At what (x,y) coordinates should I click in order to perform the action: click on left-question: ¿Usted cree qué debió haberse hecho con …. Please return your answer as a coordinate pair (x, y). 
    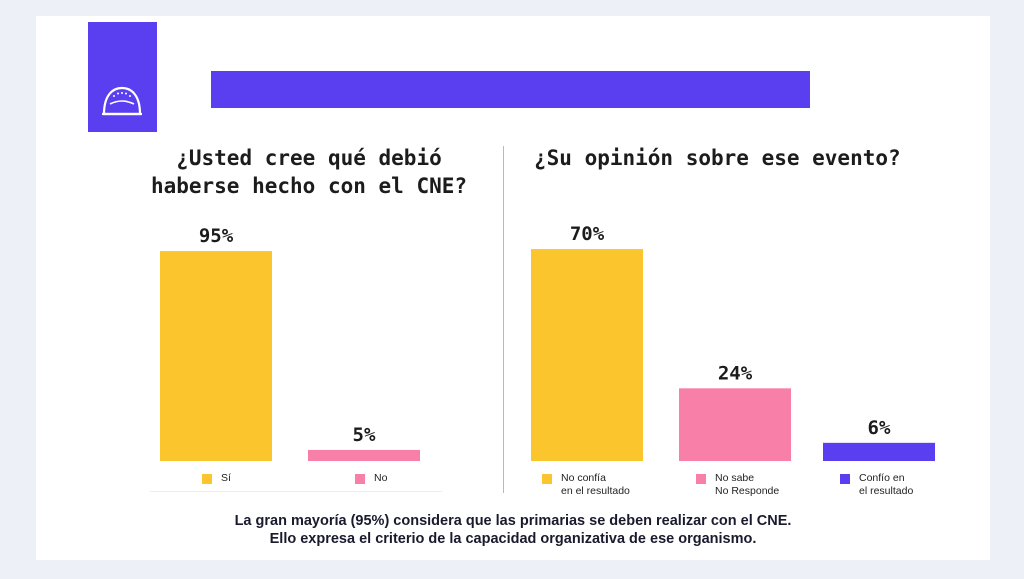
    Looking at the image, I should click on (309, 172).